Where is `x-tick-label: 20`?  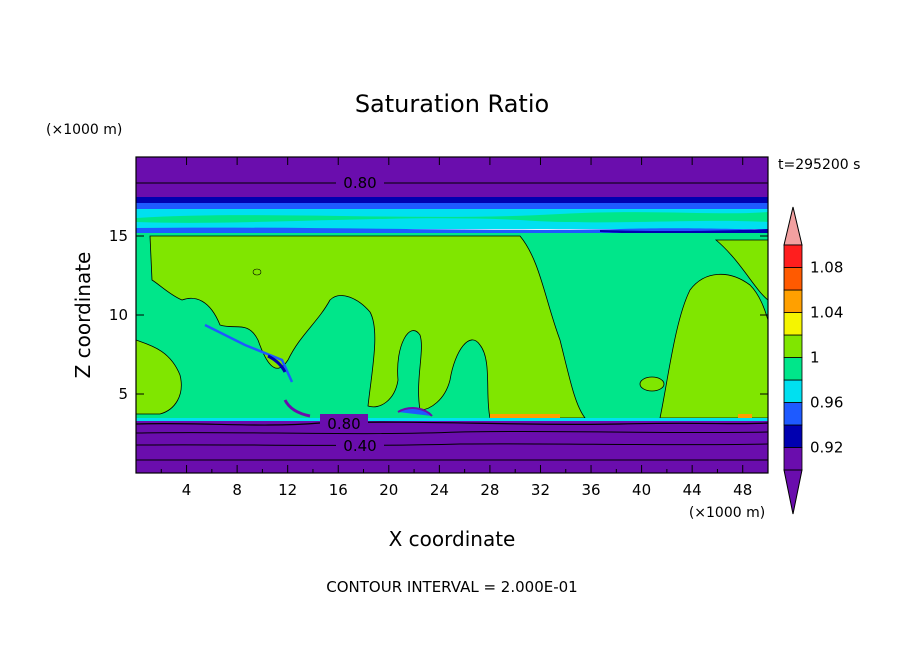
x-tick-label: 20 is located at coordinates (388, 490).